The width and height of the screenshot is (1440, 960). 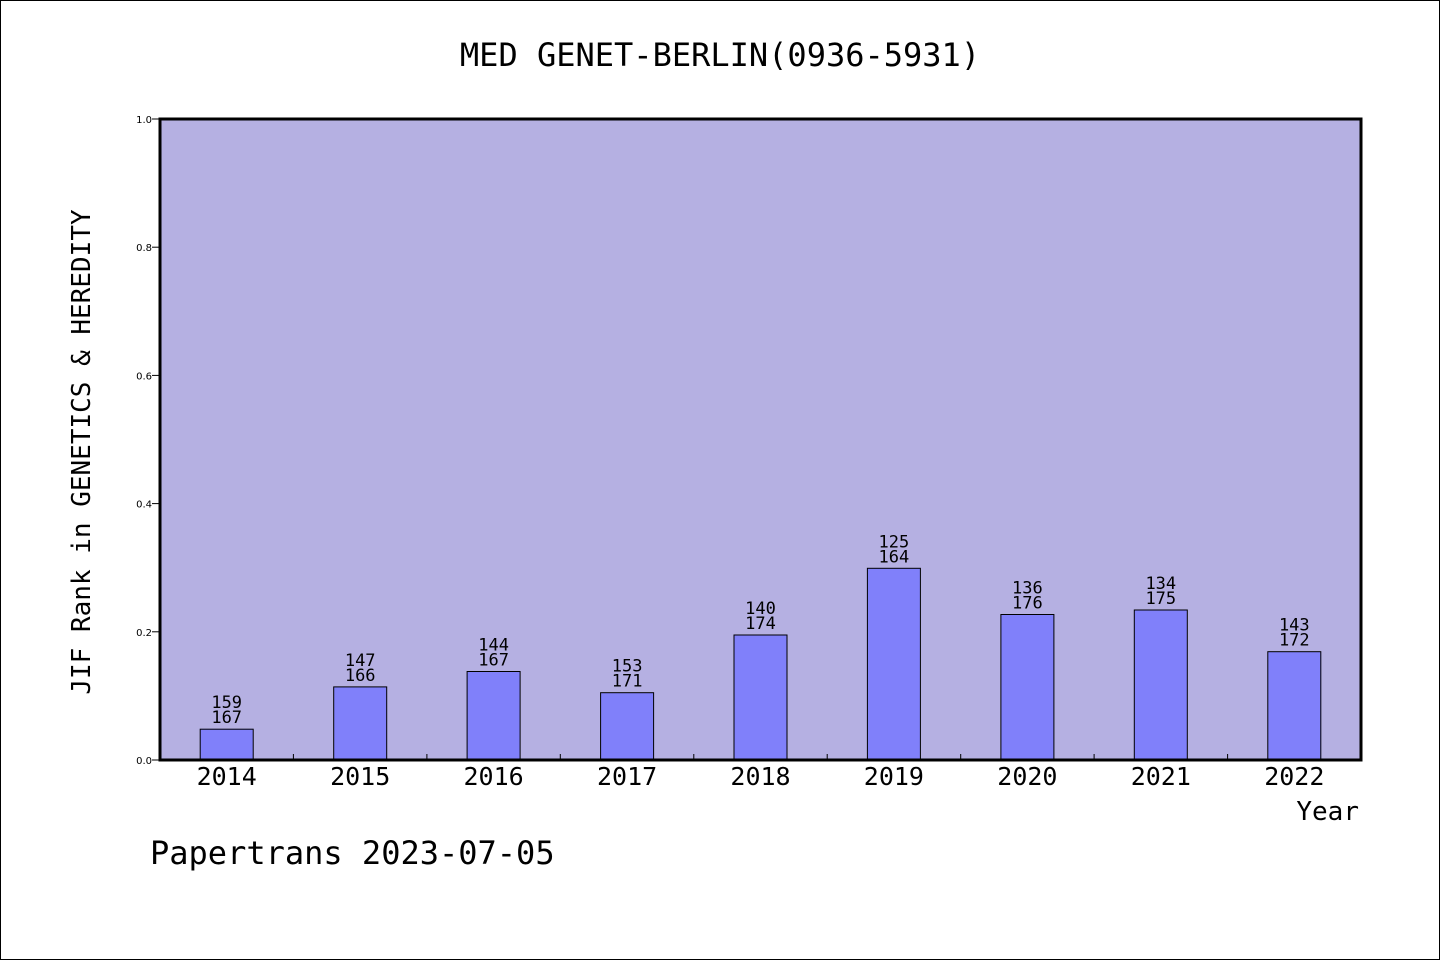 What do you see at coordinates (360, 676) in the screenshot?
I see `bar-total-label: 166` at bounding box center [360, 676].